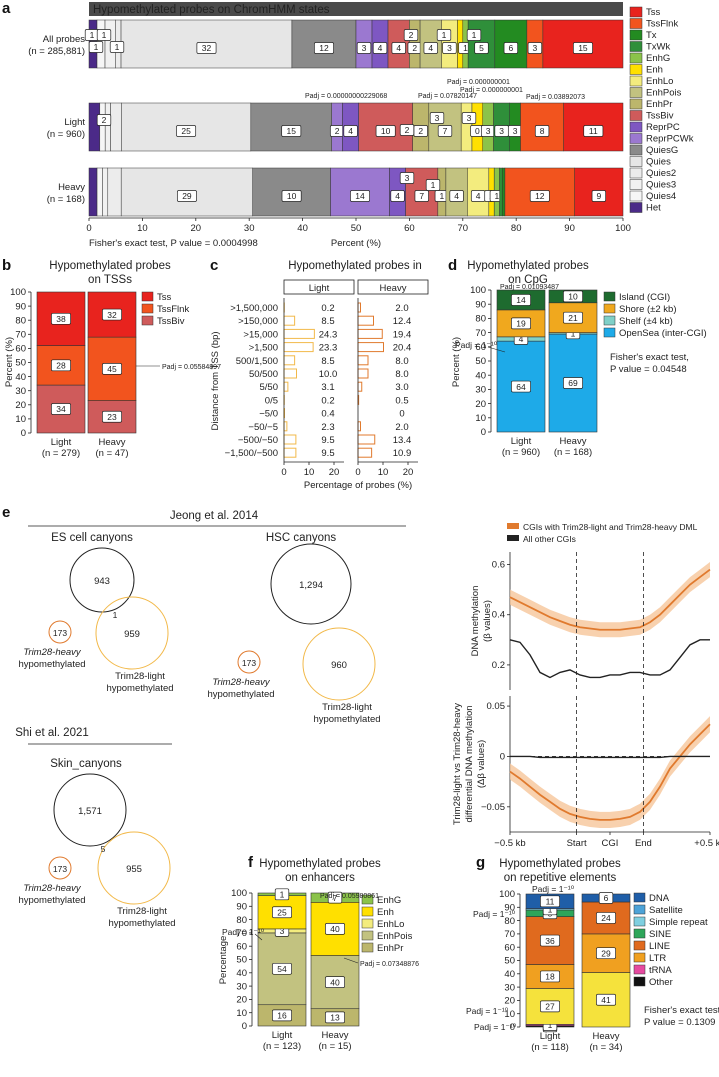 Image resolution: width=719 pixels, height=1077 pixels. Describe the element at coordinates (659, 81) in the screenshot. I see `legend-label-EnhLo: EnhLo` at that location.